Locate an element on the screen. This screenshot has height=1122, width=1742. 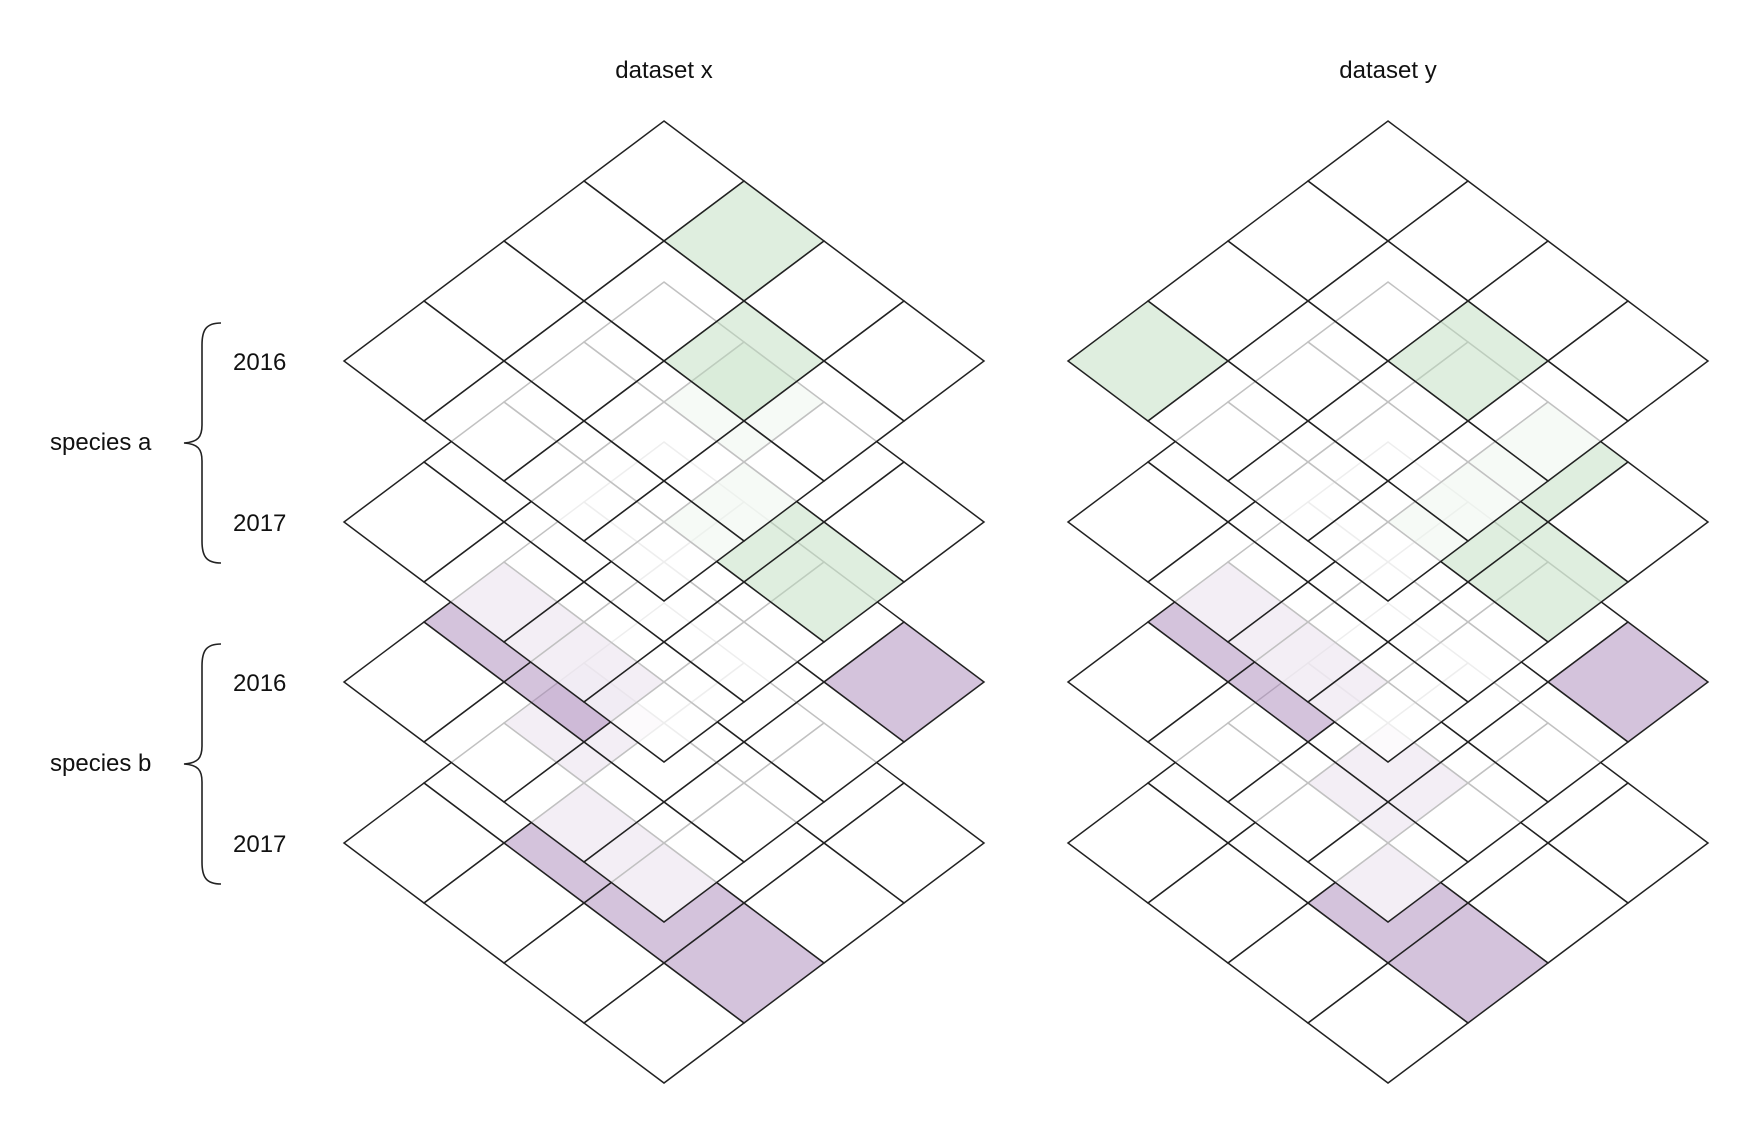
layer-label-b-2017: 2017 is located at coordinates (259, 844).